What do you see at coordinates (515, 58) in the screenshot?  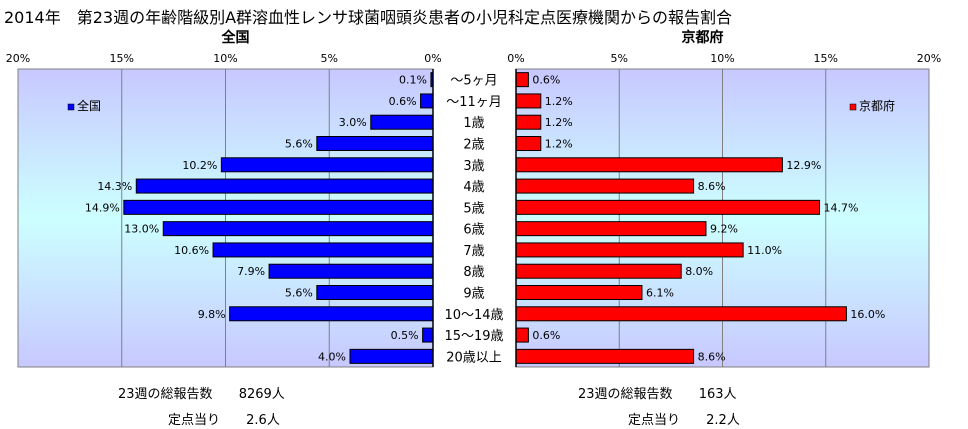 I see `right-tick-label: 0%` at bounding box center [515, 58].